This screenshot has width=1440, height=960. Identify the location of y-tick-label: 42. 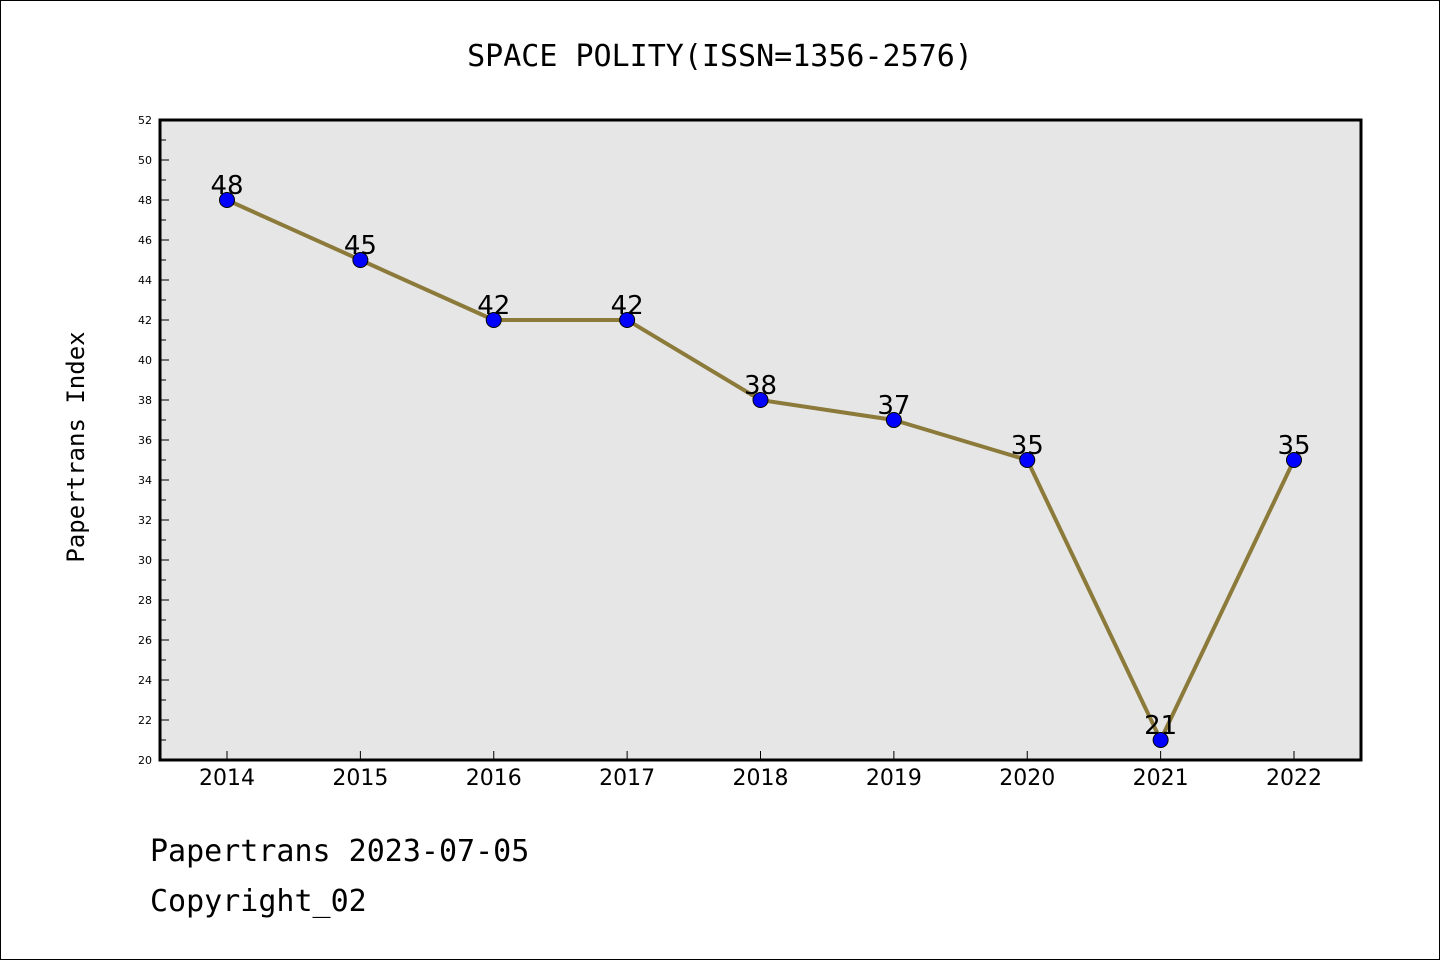
(145, 320).